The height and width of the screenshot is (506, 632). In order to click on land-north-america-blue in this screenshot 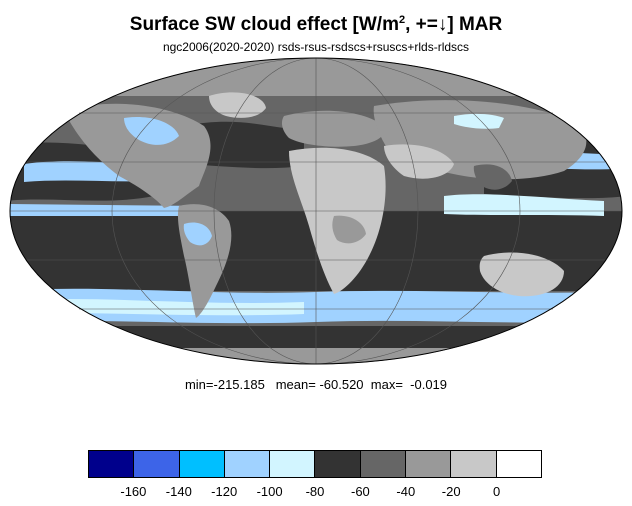, I will do `click(151, 130)`.